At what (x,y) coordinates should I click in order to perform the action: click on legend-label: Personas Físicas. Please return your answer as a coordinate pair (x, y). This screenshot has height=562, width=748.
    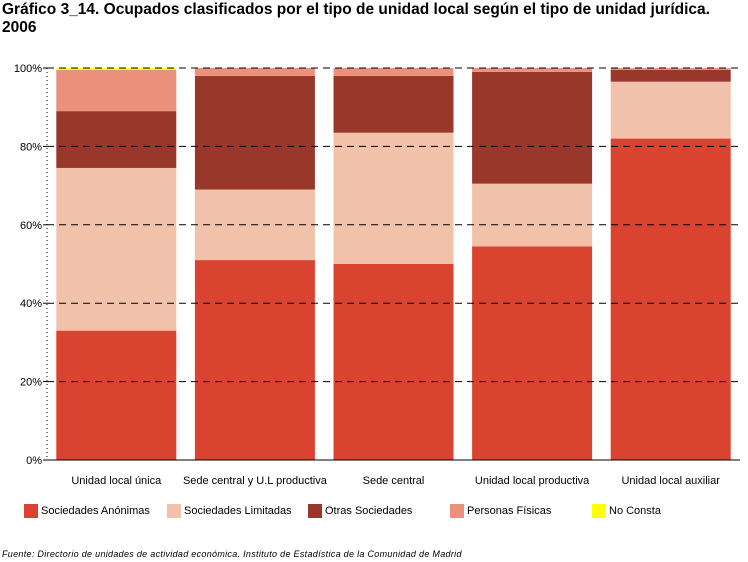
    Looking at the image, I should click on (509, 511).